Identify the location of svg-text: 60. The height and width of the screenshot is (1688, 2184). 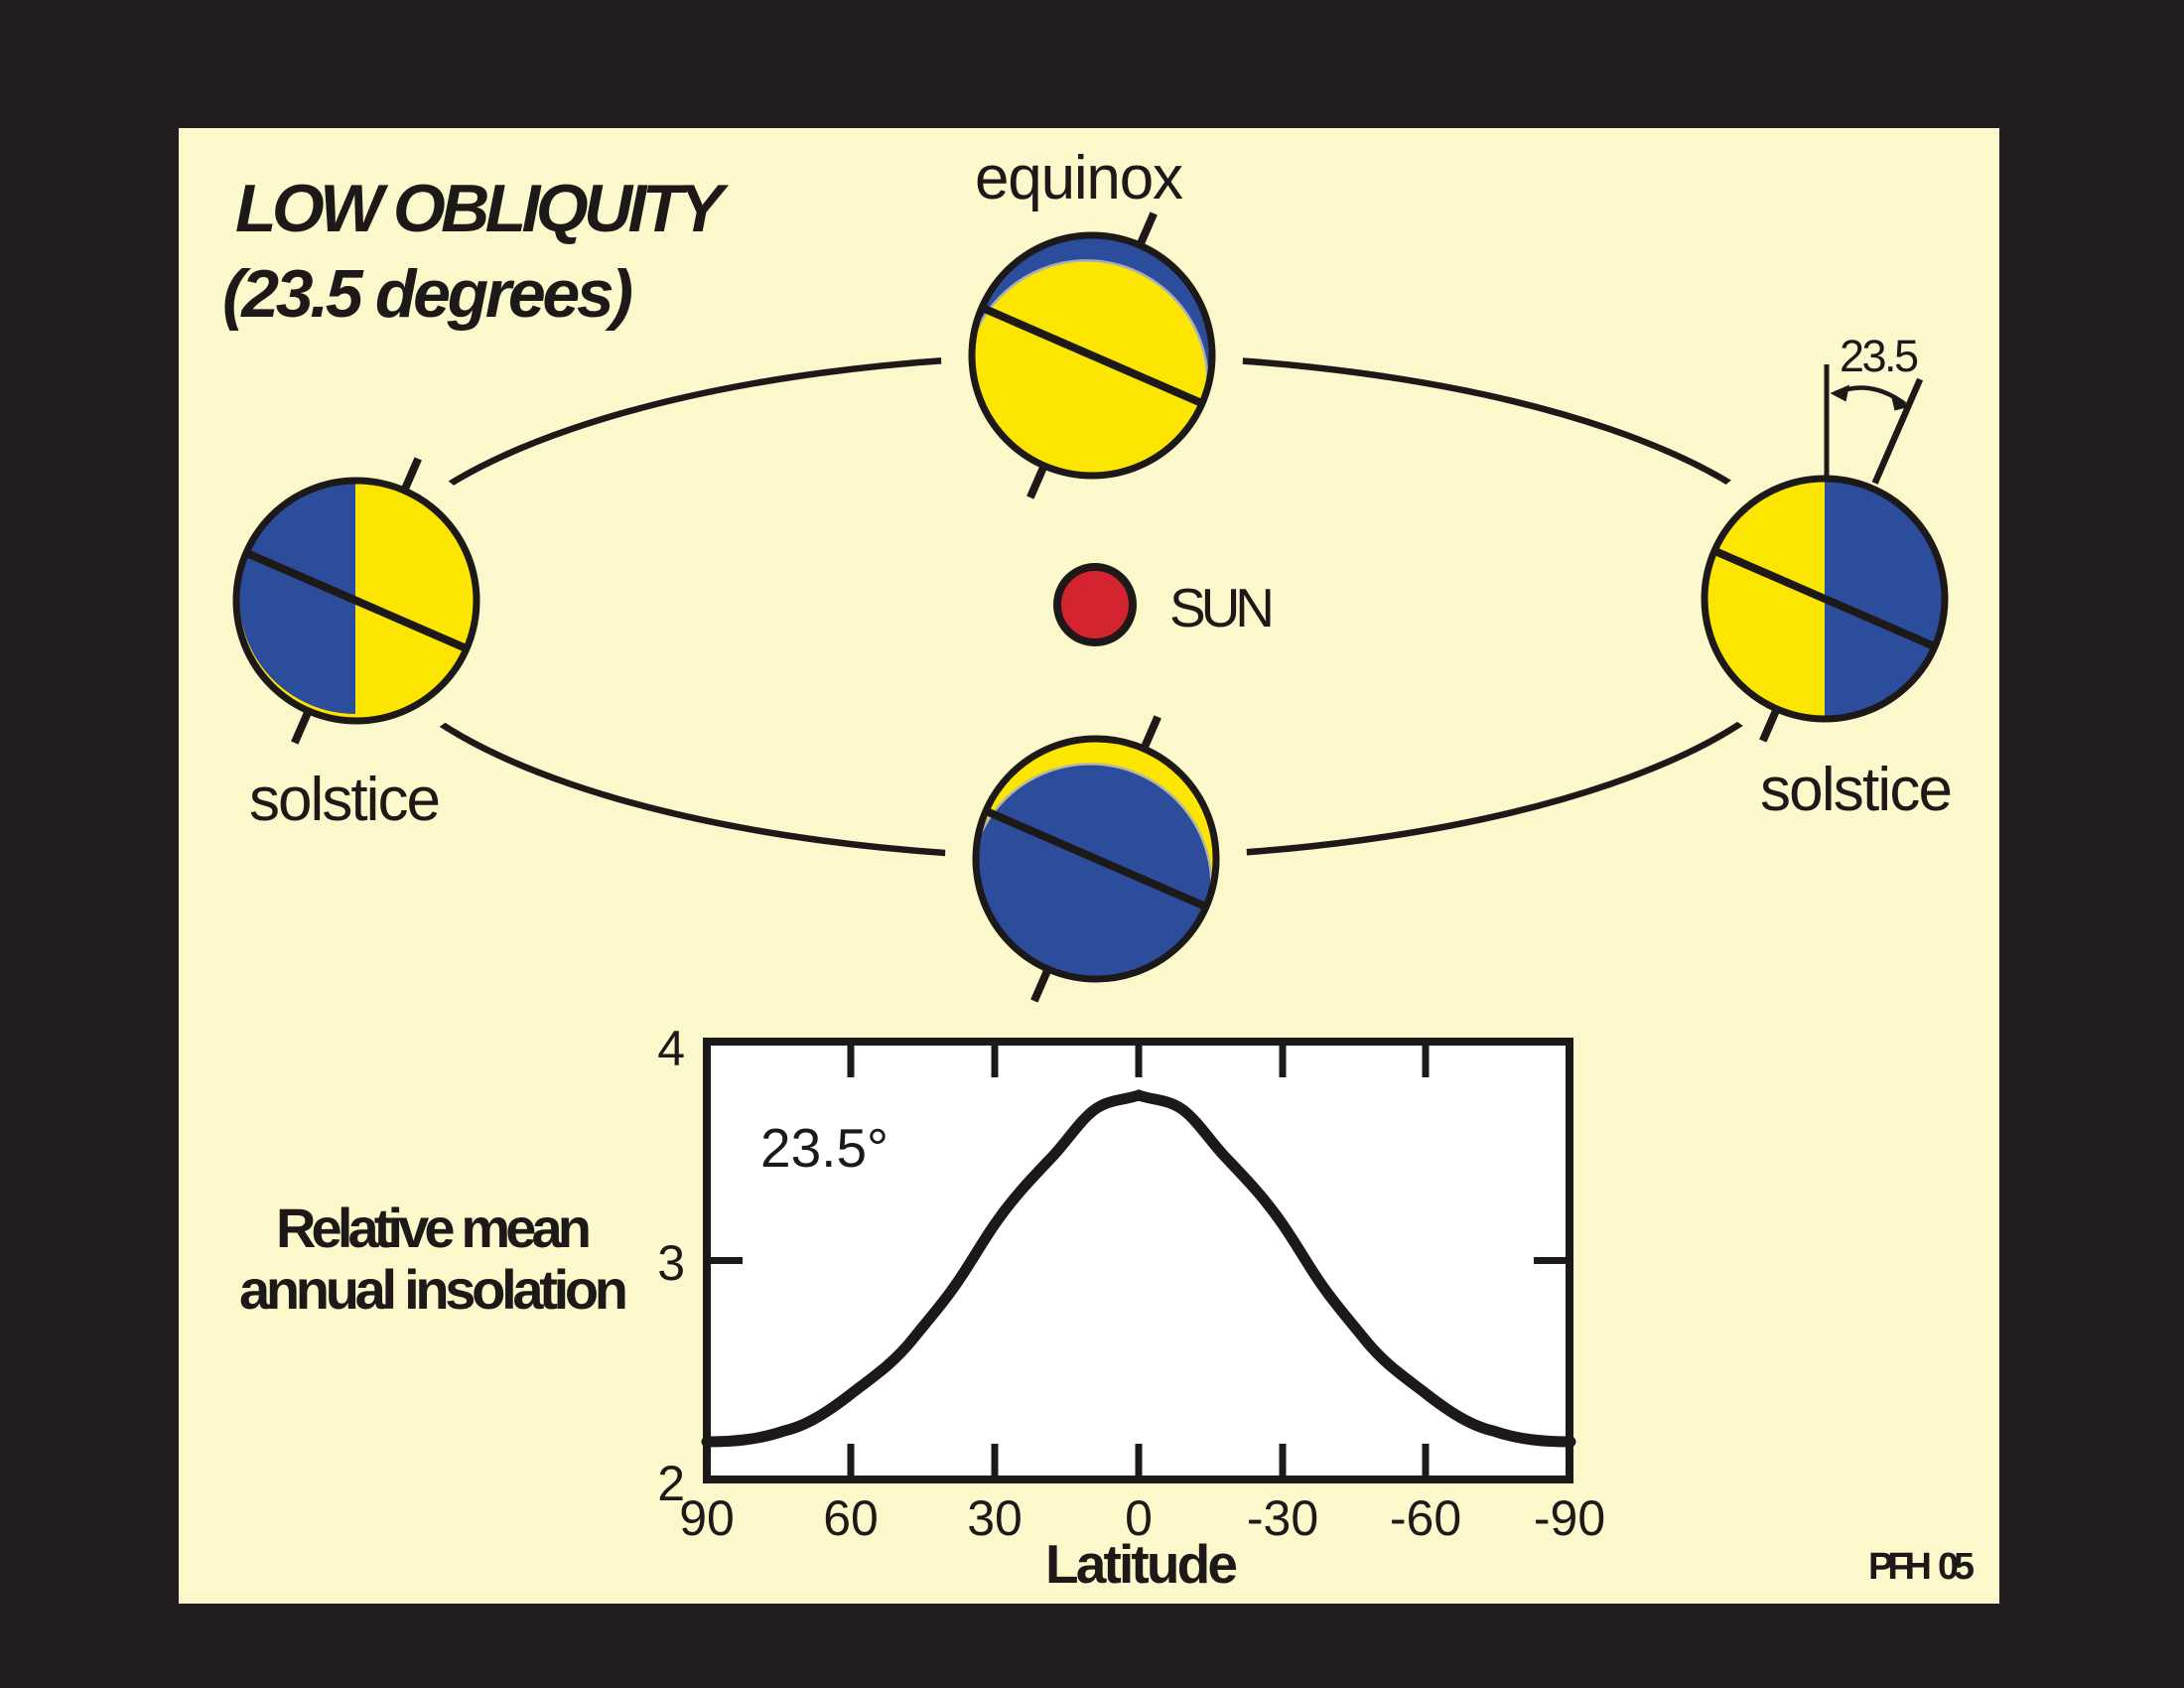
(851, 1518).